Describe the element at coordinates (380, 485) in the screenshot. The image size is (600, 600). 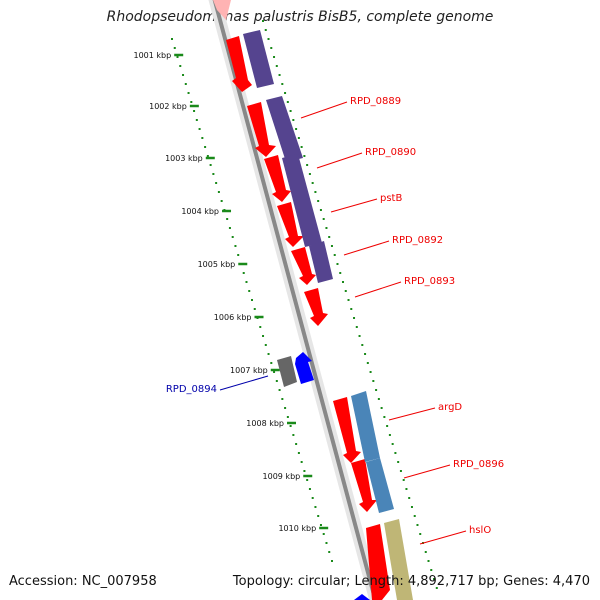
I see `steelblue-block` at that location.